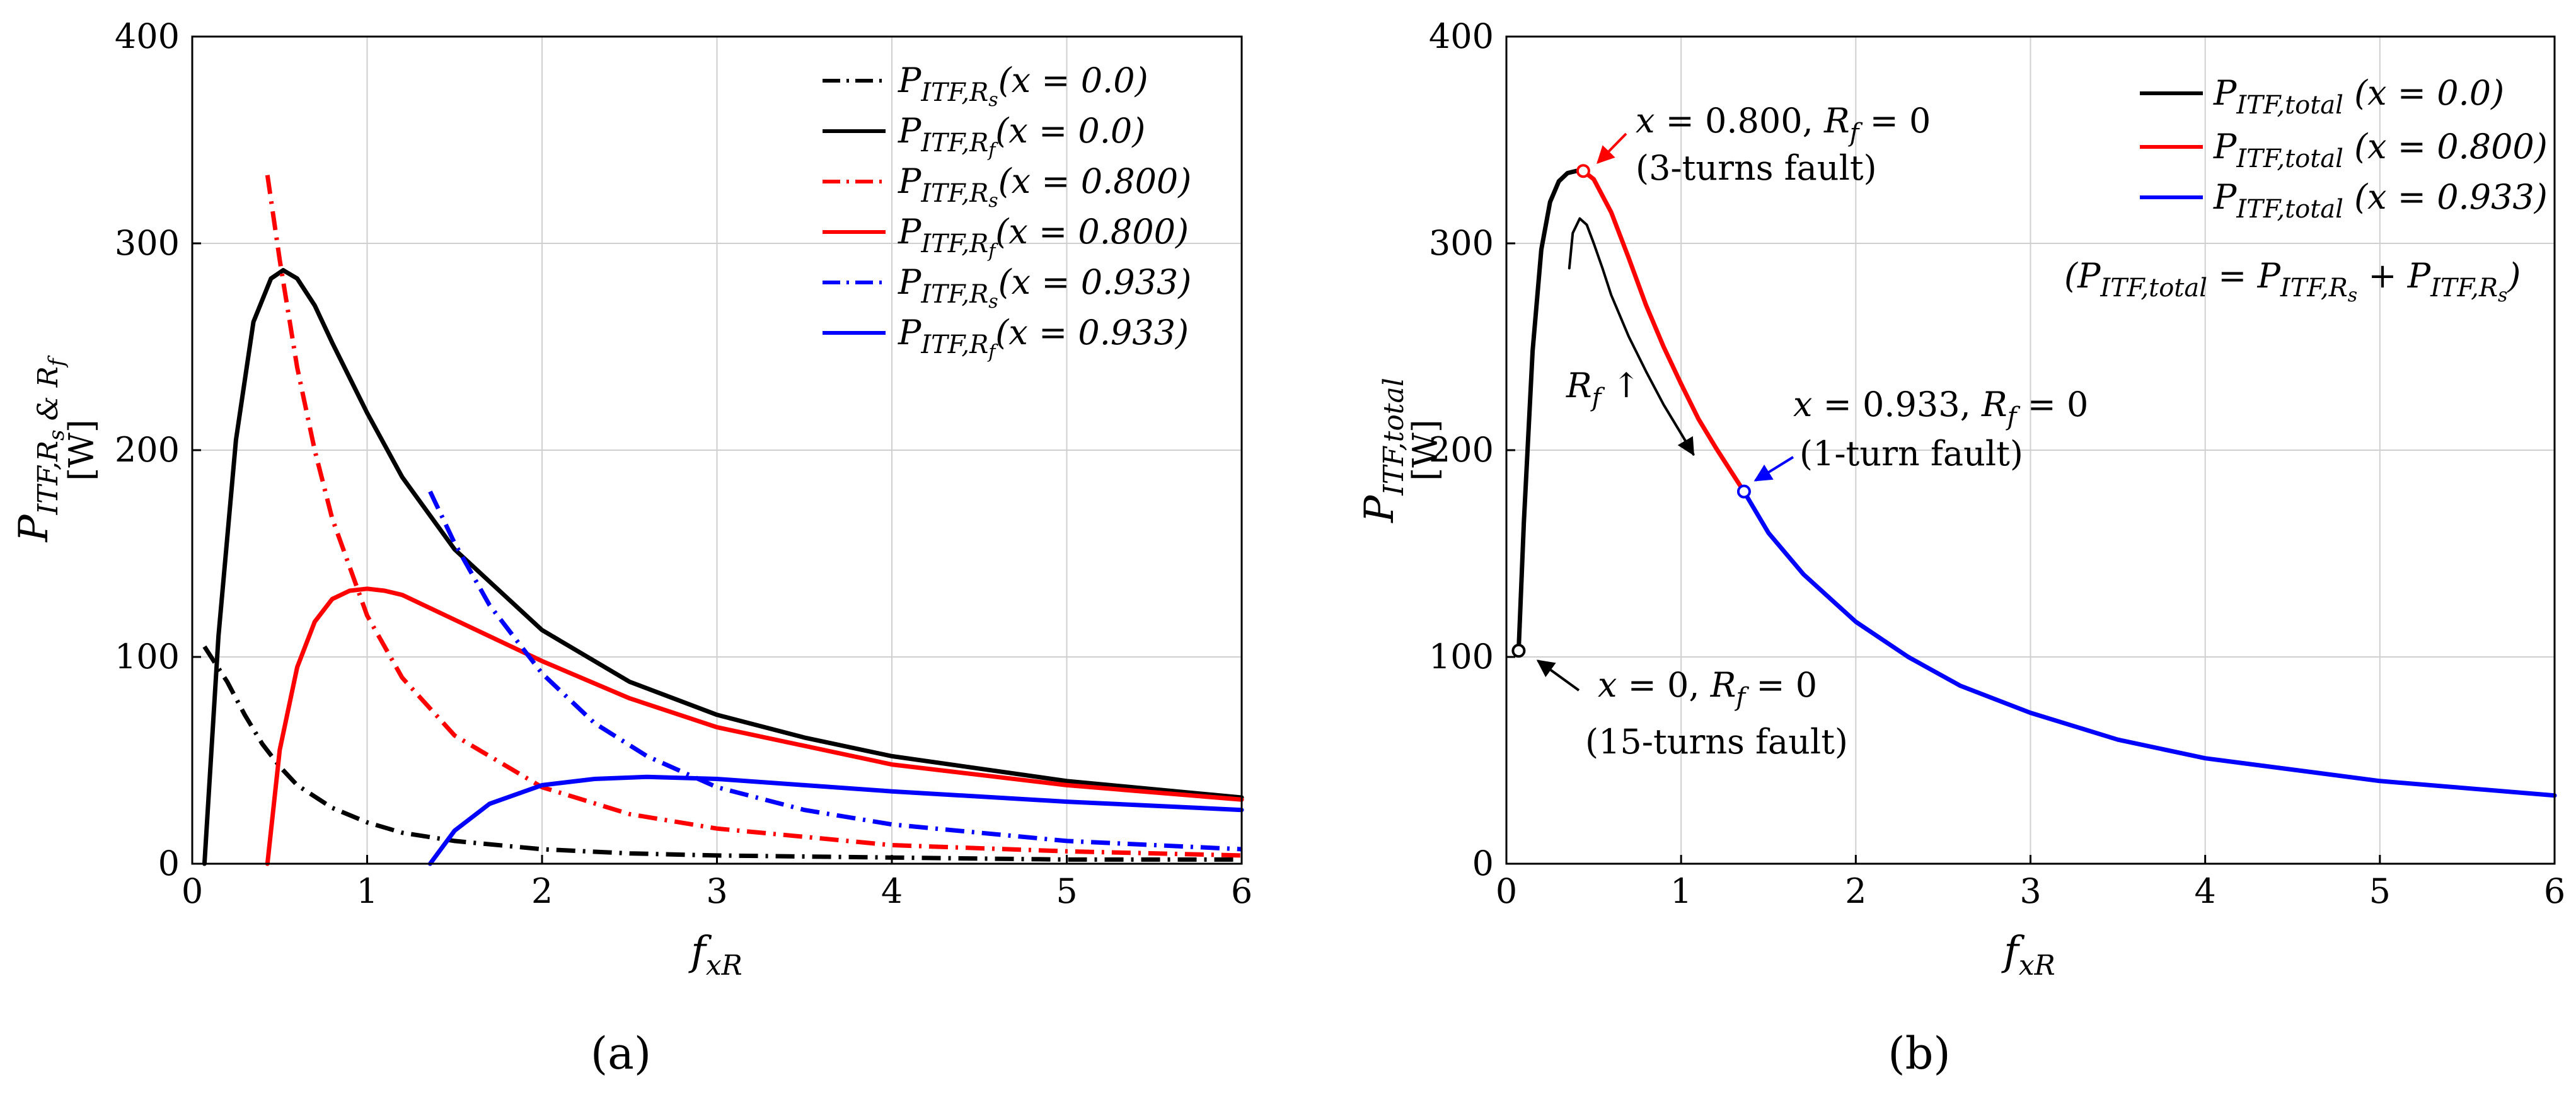  I want to click on panel-b-ylabel: PITF,total, so click(1383, 450).